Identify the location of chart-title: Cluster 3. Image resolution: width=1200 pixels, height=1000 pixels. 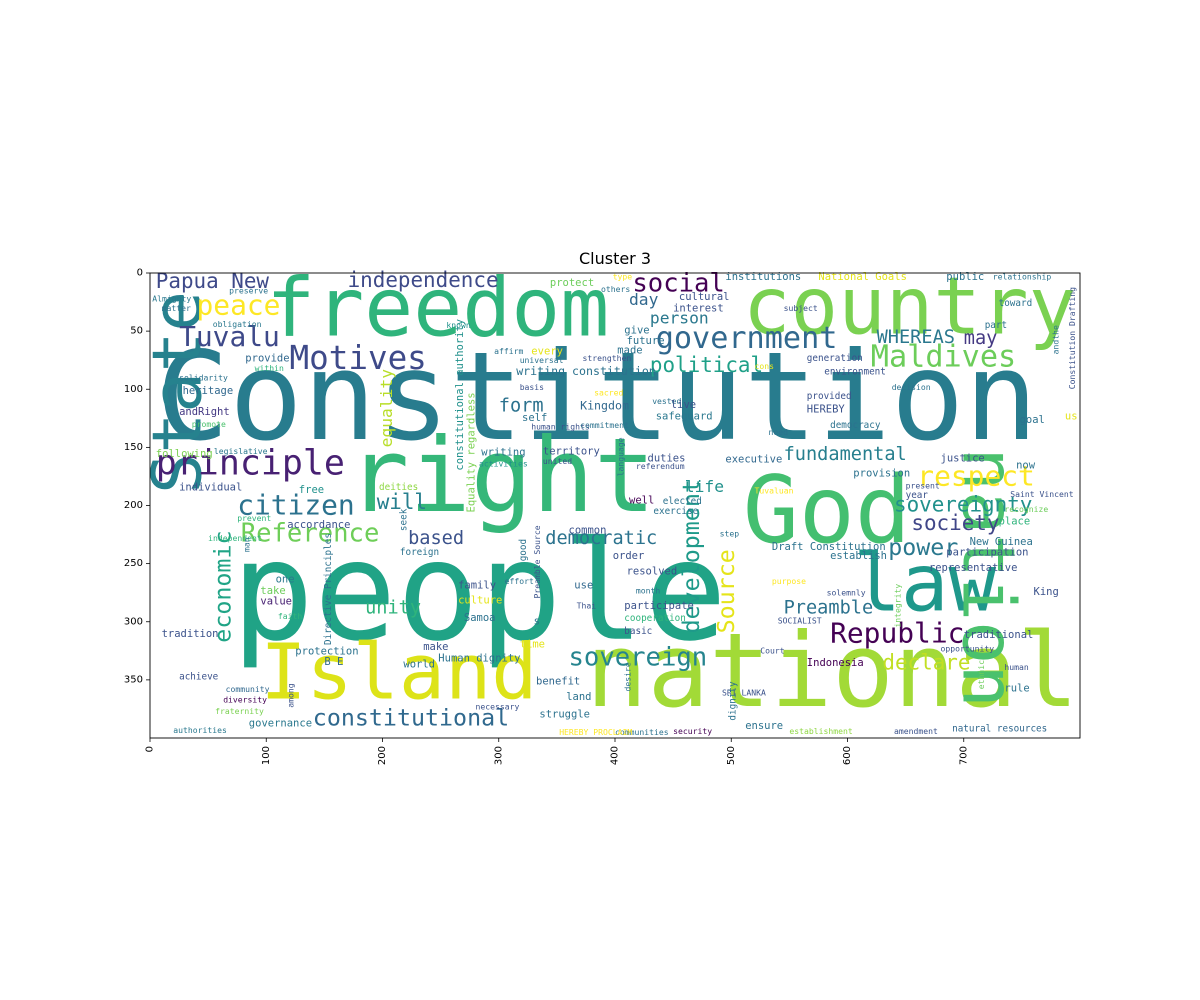
(615, 258).